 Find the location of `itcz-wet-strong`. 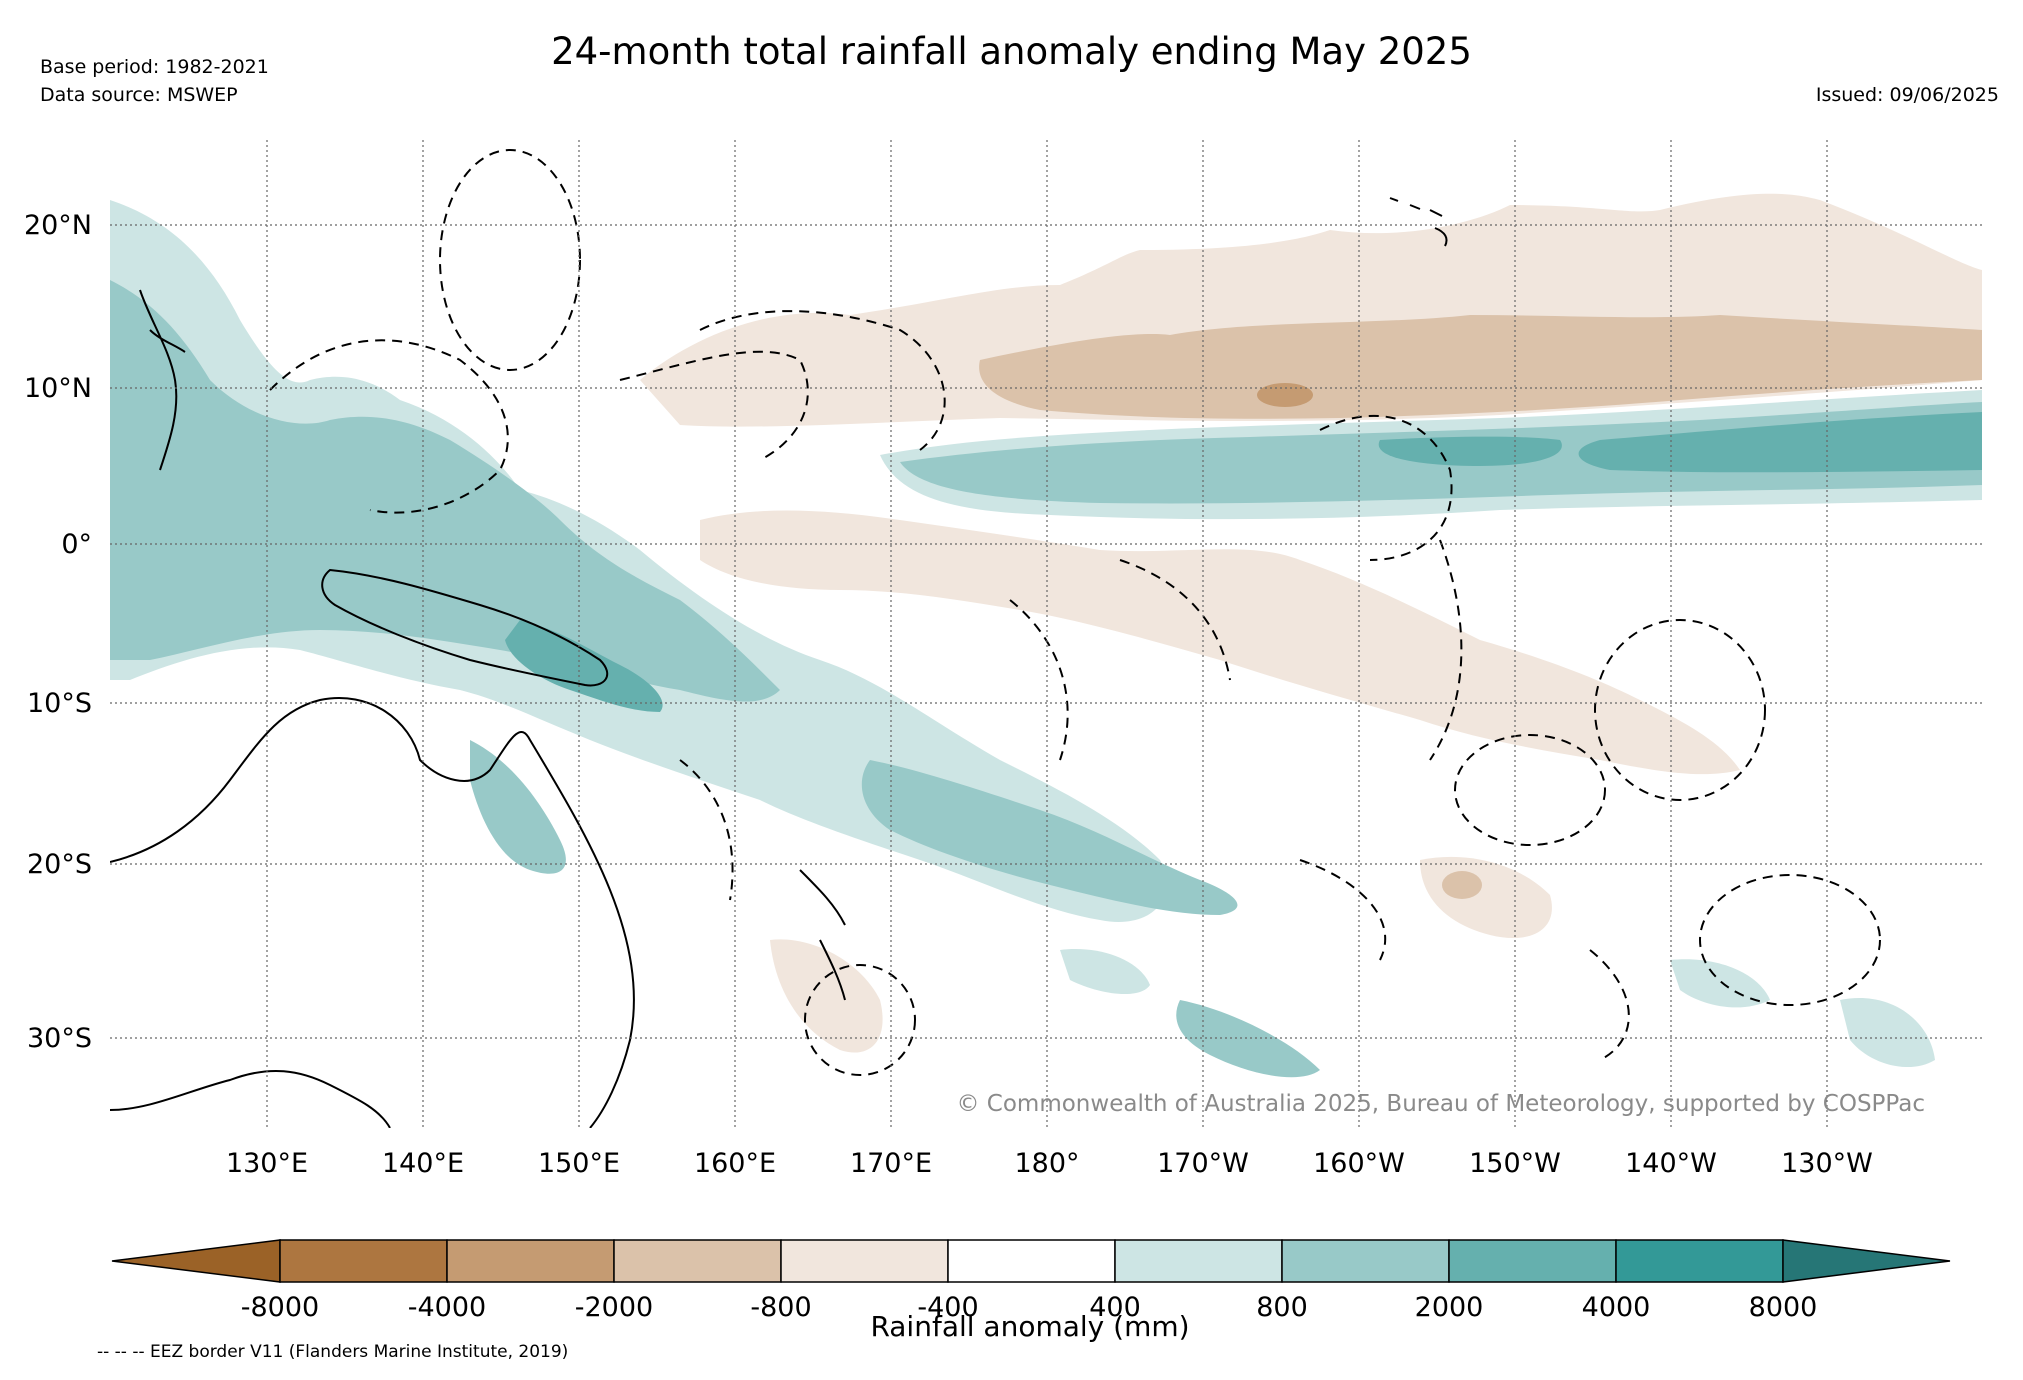

itcz-wet-strong is located at coordinates (1780, 442).